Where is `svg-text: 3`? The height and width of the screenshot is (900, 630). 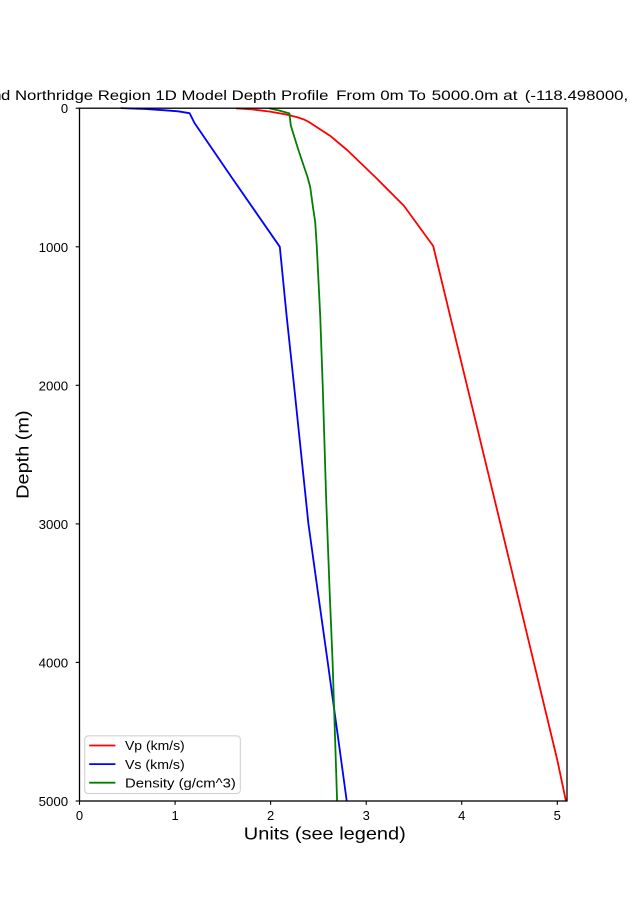
svg-text: 3 is located at coordinates (366, 815).